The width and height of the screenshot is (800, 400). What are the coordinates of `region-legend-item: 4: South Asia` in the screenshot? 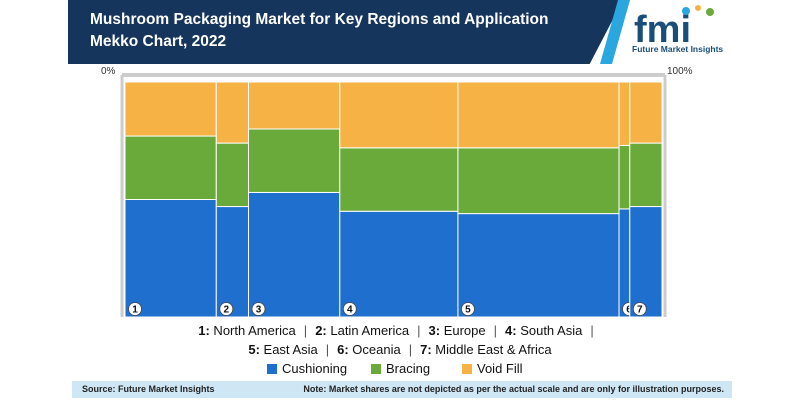 It's located at (544, 330).